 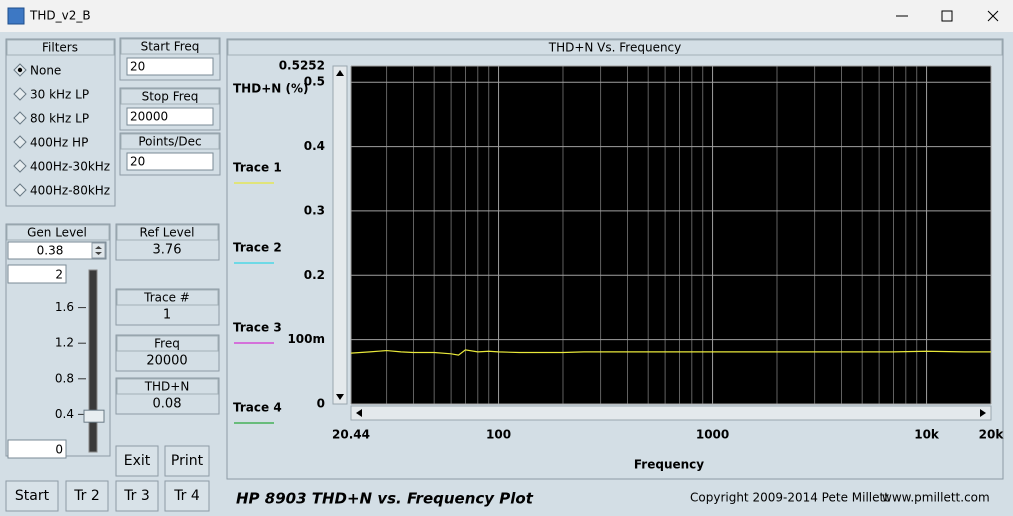 What do you see at coordinates (314, 275) in the screenshot?
I see `y-tick-label: 0.2` at bounding box center [314, 275].